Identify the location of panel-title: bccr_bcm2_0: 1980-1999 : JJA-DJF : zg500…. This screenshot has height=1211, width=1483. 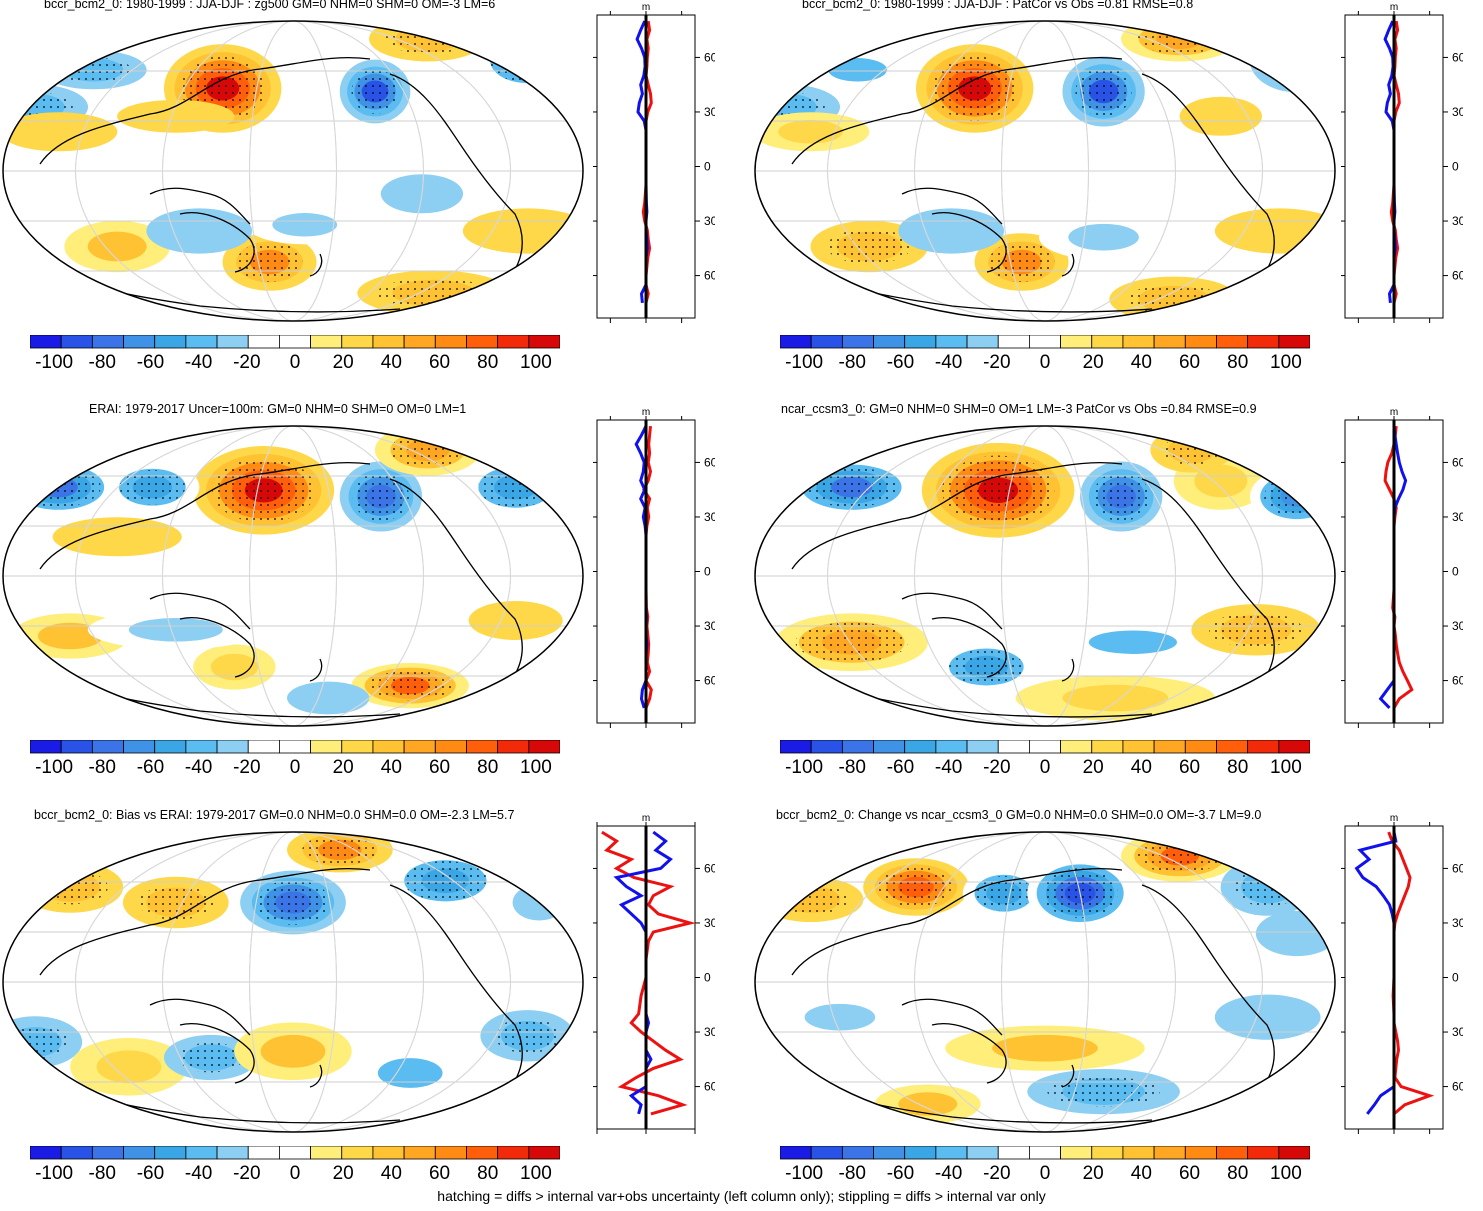
(270, 5).